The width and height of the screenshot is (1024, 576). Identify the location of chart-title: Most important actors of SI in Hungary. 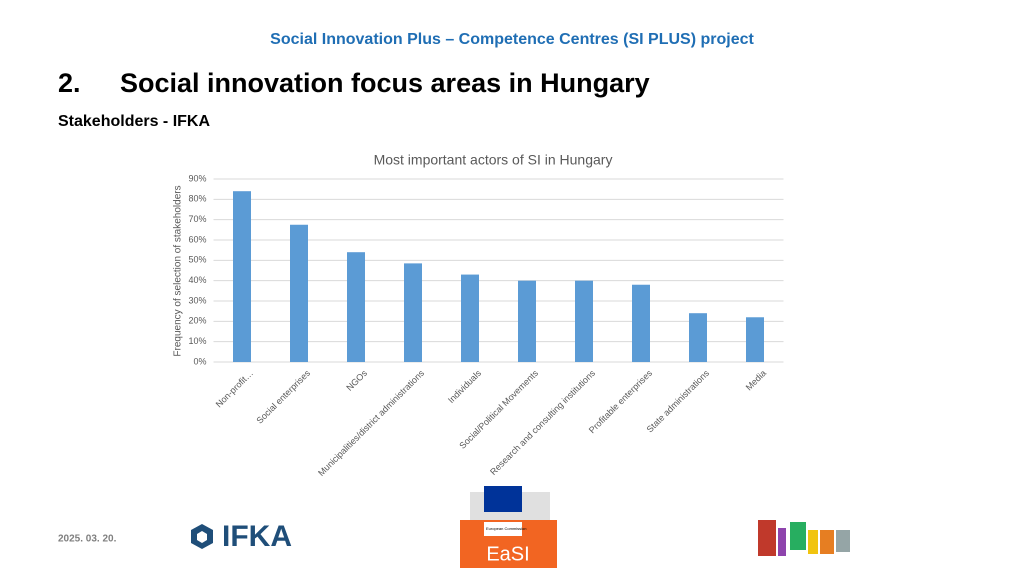
(493, 160).